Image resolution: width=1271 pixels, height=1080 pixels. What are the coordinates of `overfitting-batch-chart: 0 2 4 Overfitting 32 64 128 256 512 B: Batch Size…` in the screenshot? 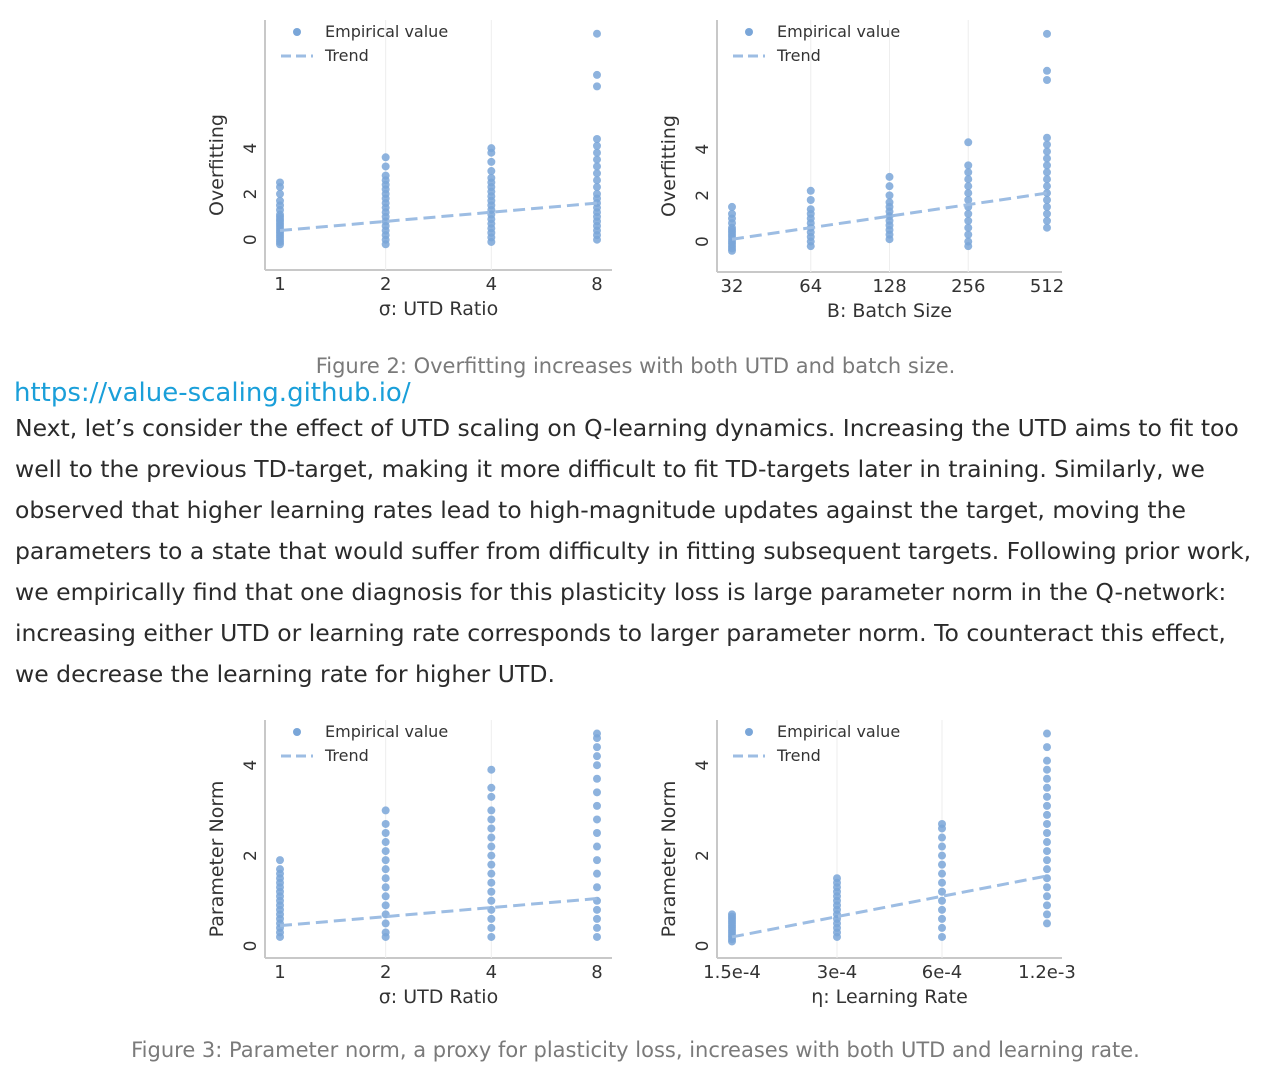 It's located at (861, 171).